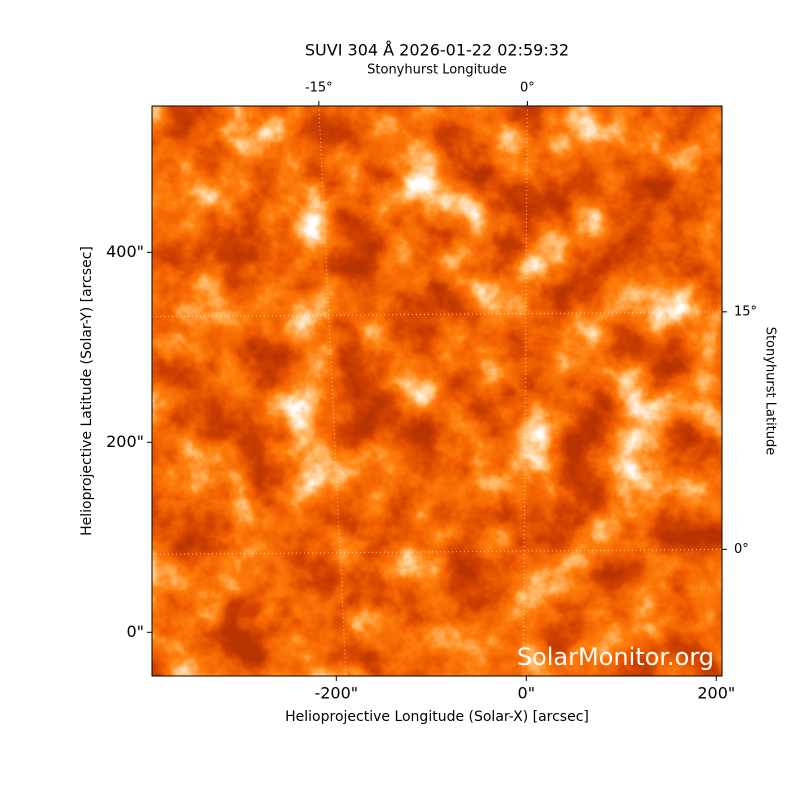  I want to click on x2-tick-label: -15°, so click(319, 88).